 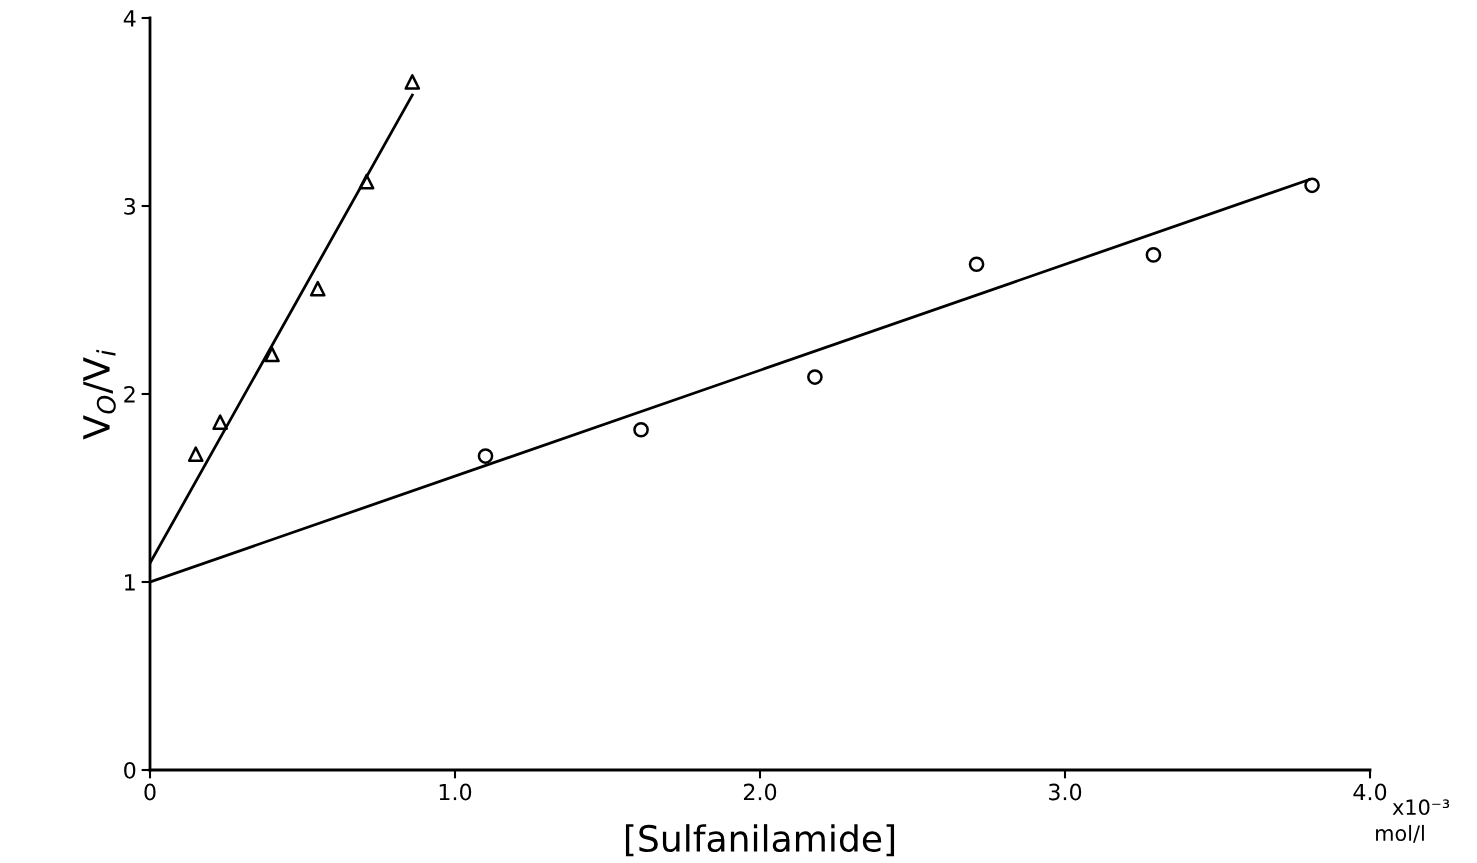 I want to click on x-tick-label: 1.0, so click(x=455, y=792).